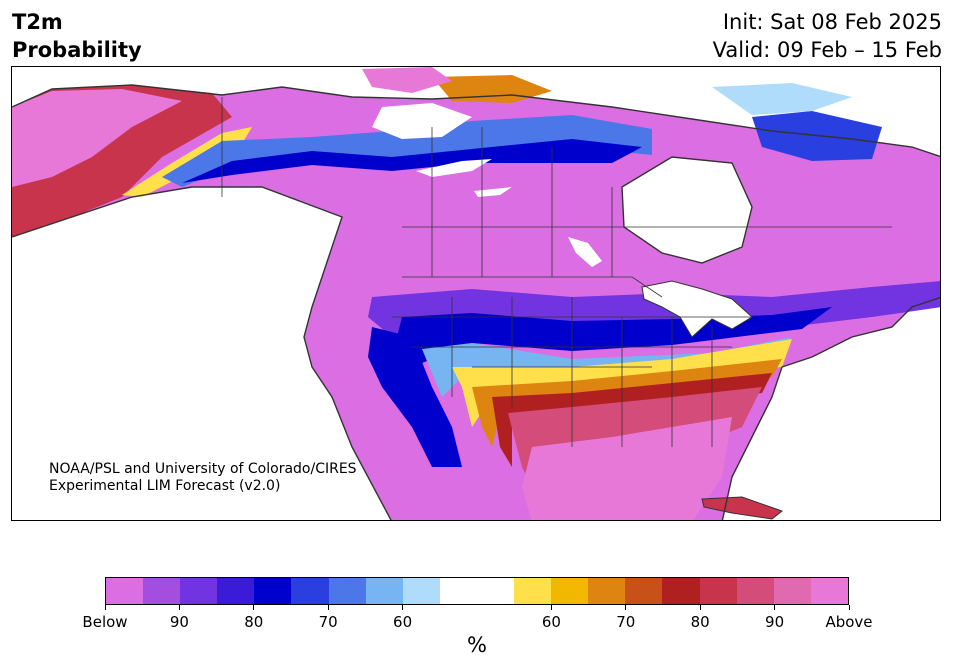 The height and width of the screenshot is (671, 954). I want to click on hudson-bay, so click(687, 210).